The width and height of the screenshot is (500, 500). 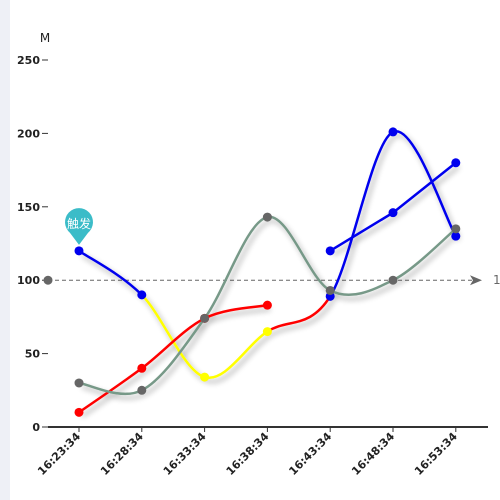 What do you see at coordinates (45, 38) in the screenshot?
I see `y-unit-label: M` at bounding box center [45, 38].